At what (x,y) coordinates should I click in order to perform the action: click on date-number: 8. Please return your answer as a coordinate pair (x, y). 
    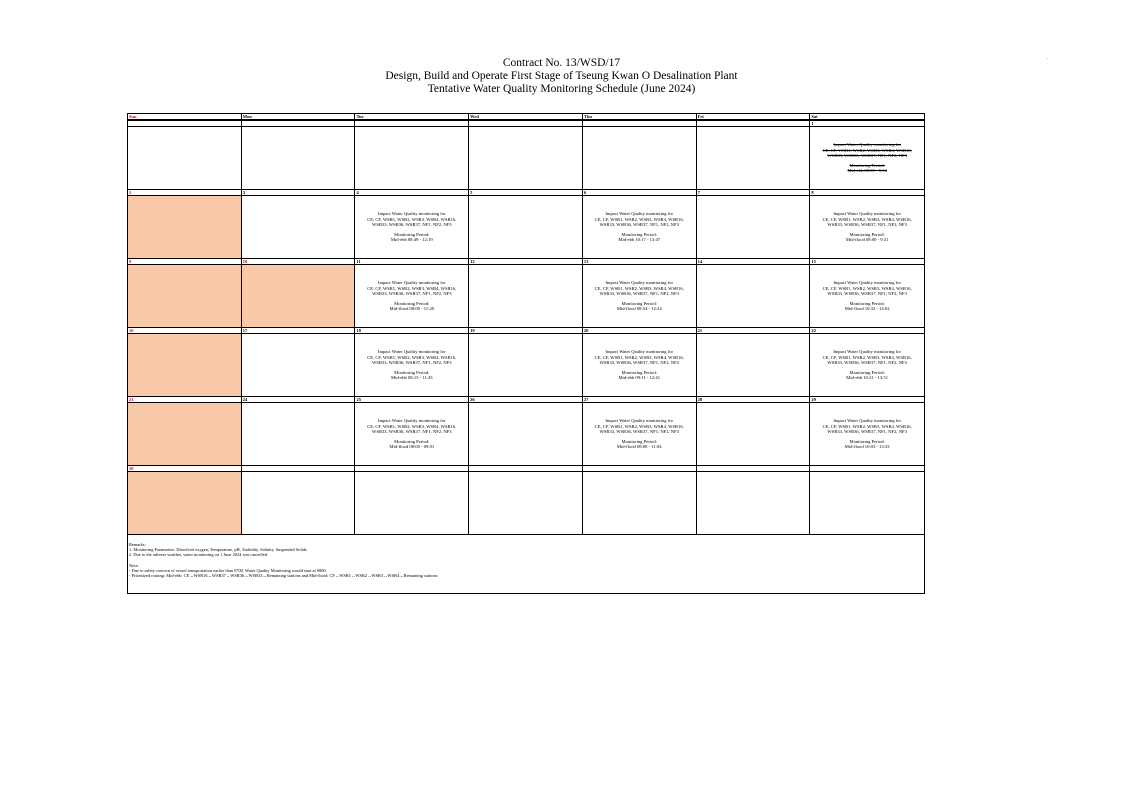
    Looking at the image, I should click on (867, 192).